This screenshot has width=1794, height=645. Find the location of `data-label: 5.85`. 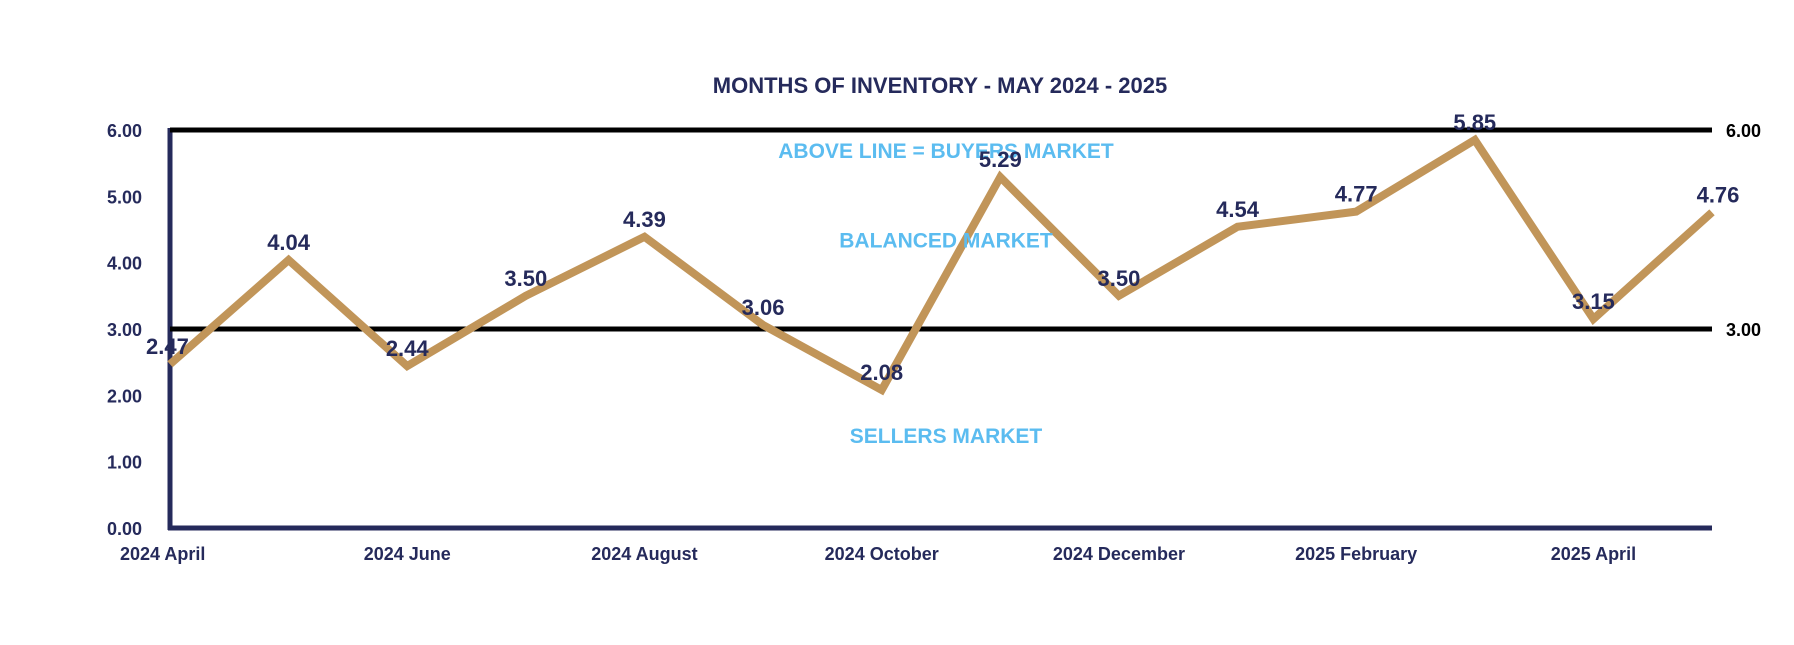

data-label: 5.85 is located at coordinates (1474, 122).